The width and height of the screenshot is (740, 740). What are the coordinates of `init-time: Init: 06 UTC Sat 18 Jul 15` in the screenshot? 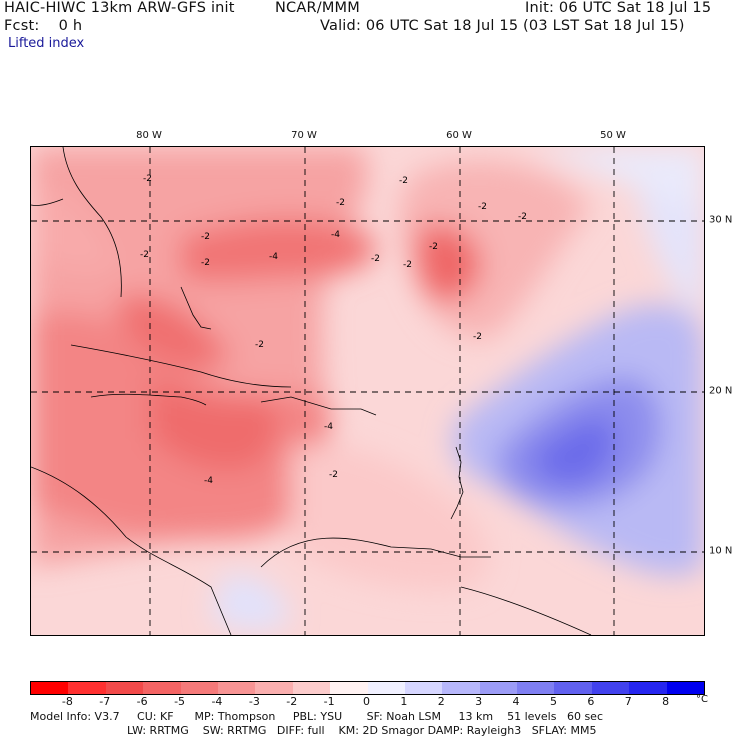 It's located at (618, 8).